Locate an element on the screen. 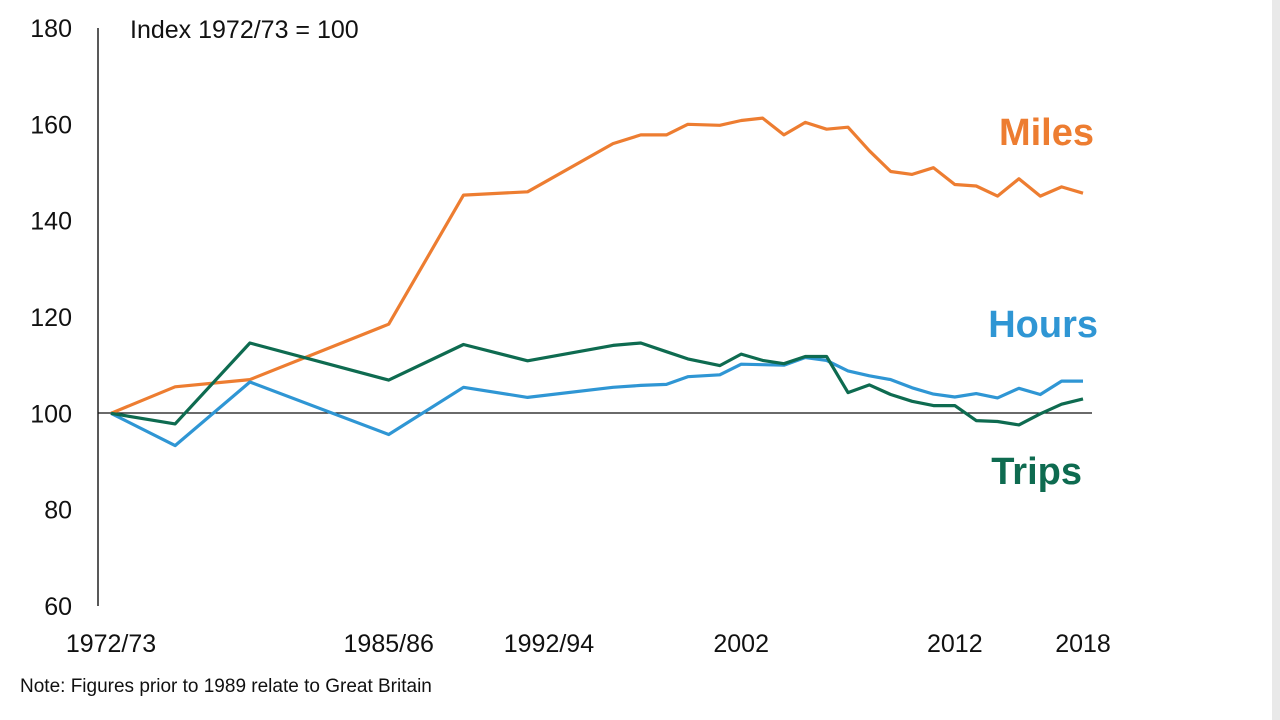  series-label-hours: Hours is located at coordinates (1043, 325).